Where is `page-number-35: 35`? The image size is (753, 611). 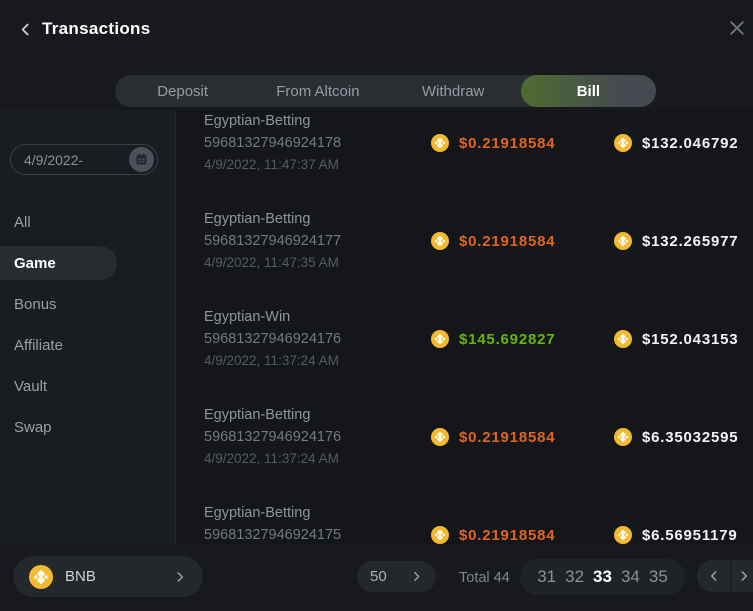 page-number-35: 35 is located at coordinates (658, 576).